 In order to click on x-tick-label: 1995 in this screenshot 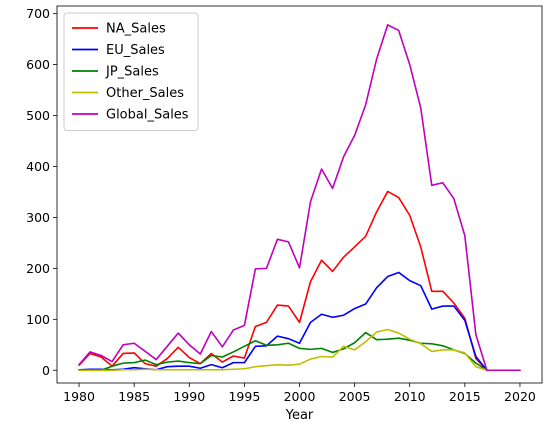, I will do `click(244, 396)`.